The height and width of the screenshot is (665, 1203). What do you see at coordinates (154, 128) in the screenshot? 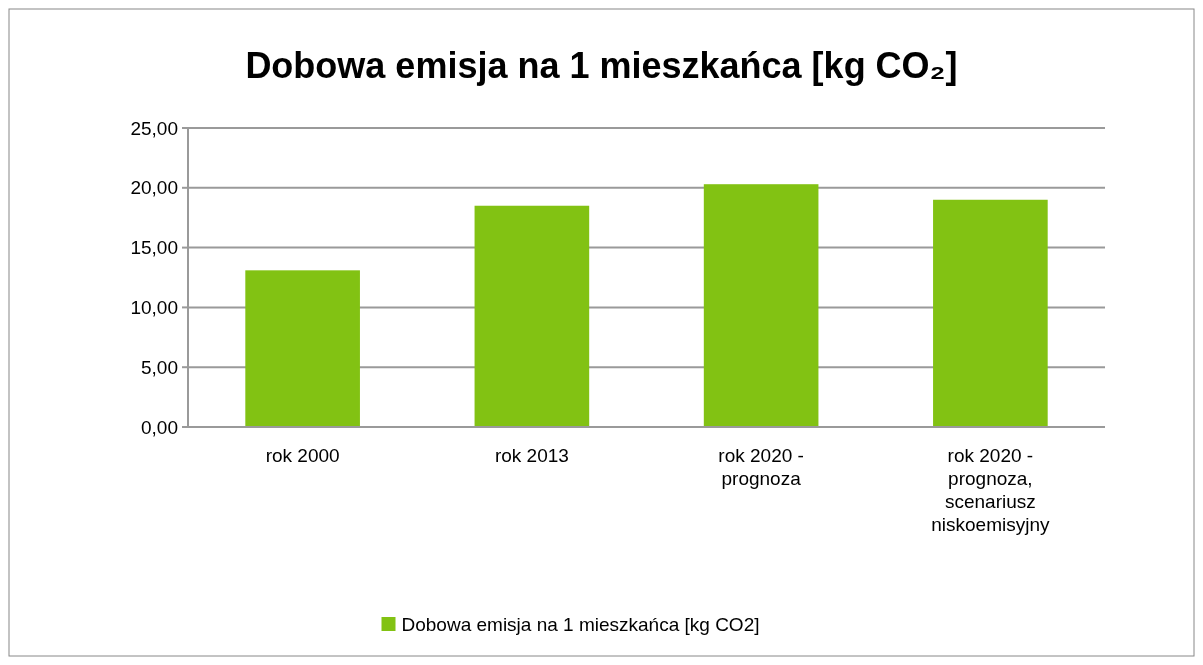
I see `y-tick-label: 25,00` at bounding box center [154, 128].